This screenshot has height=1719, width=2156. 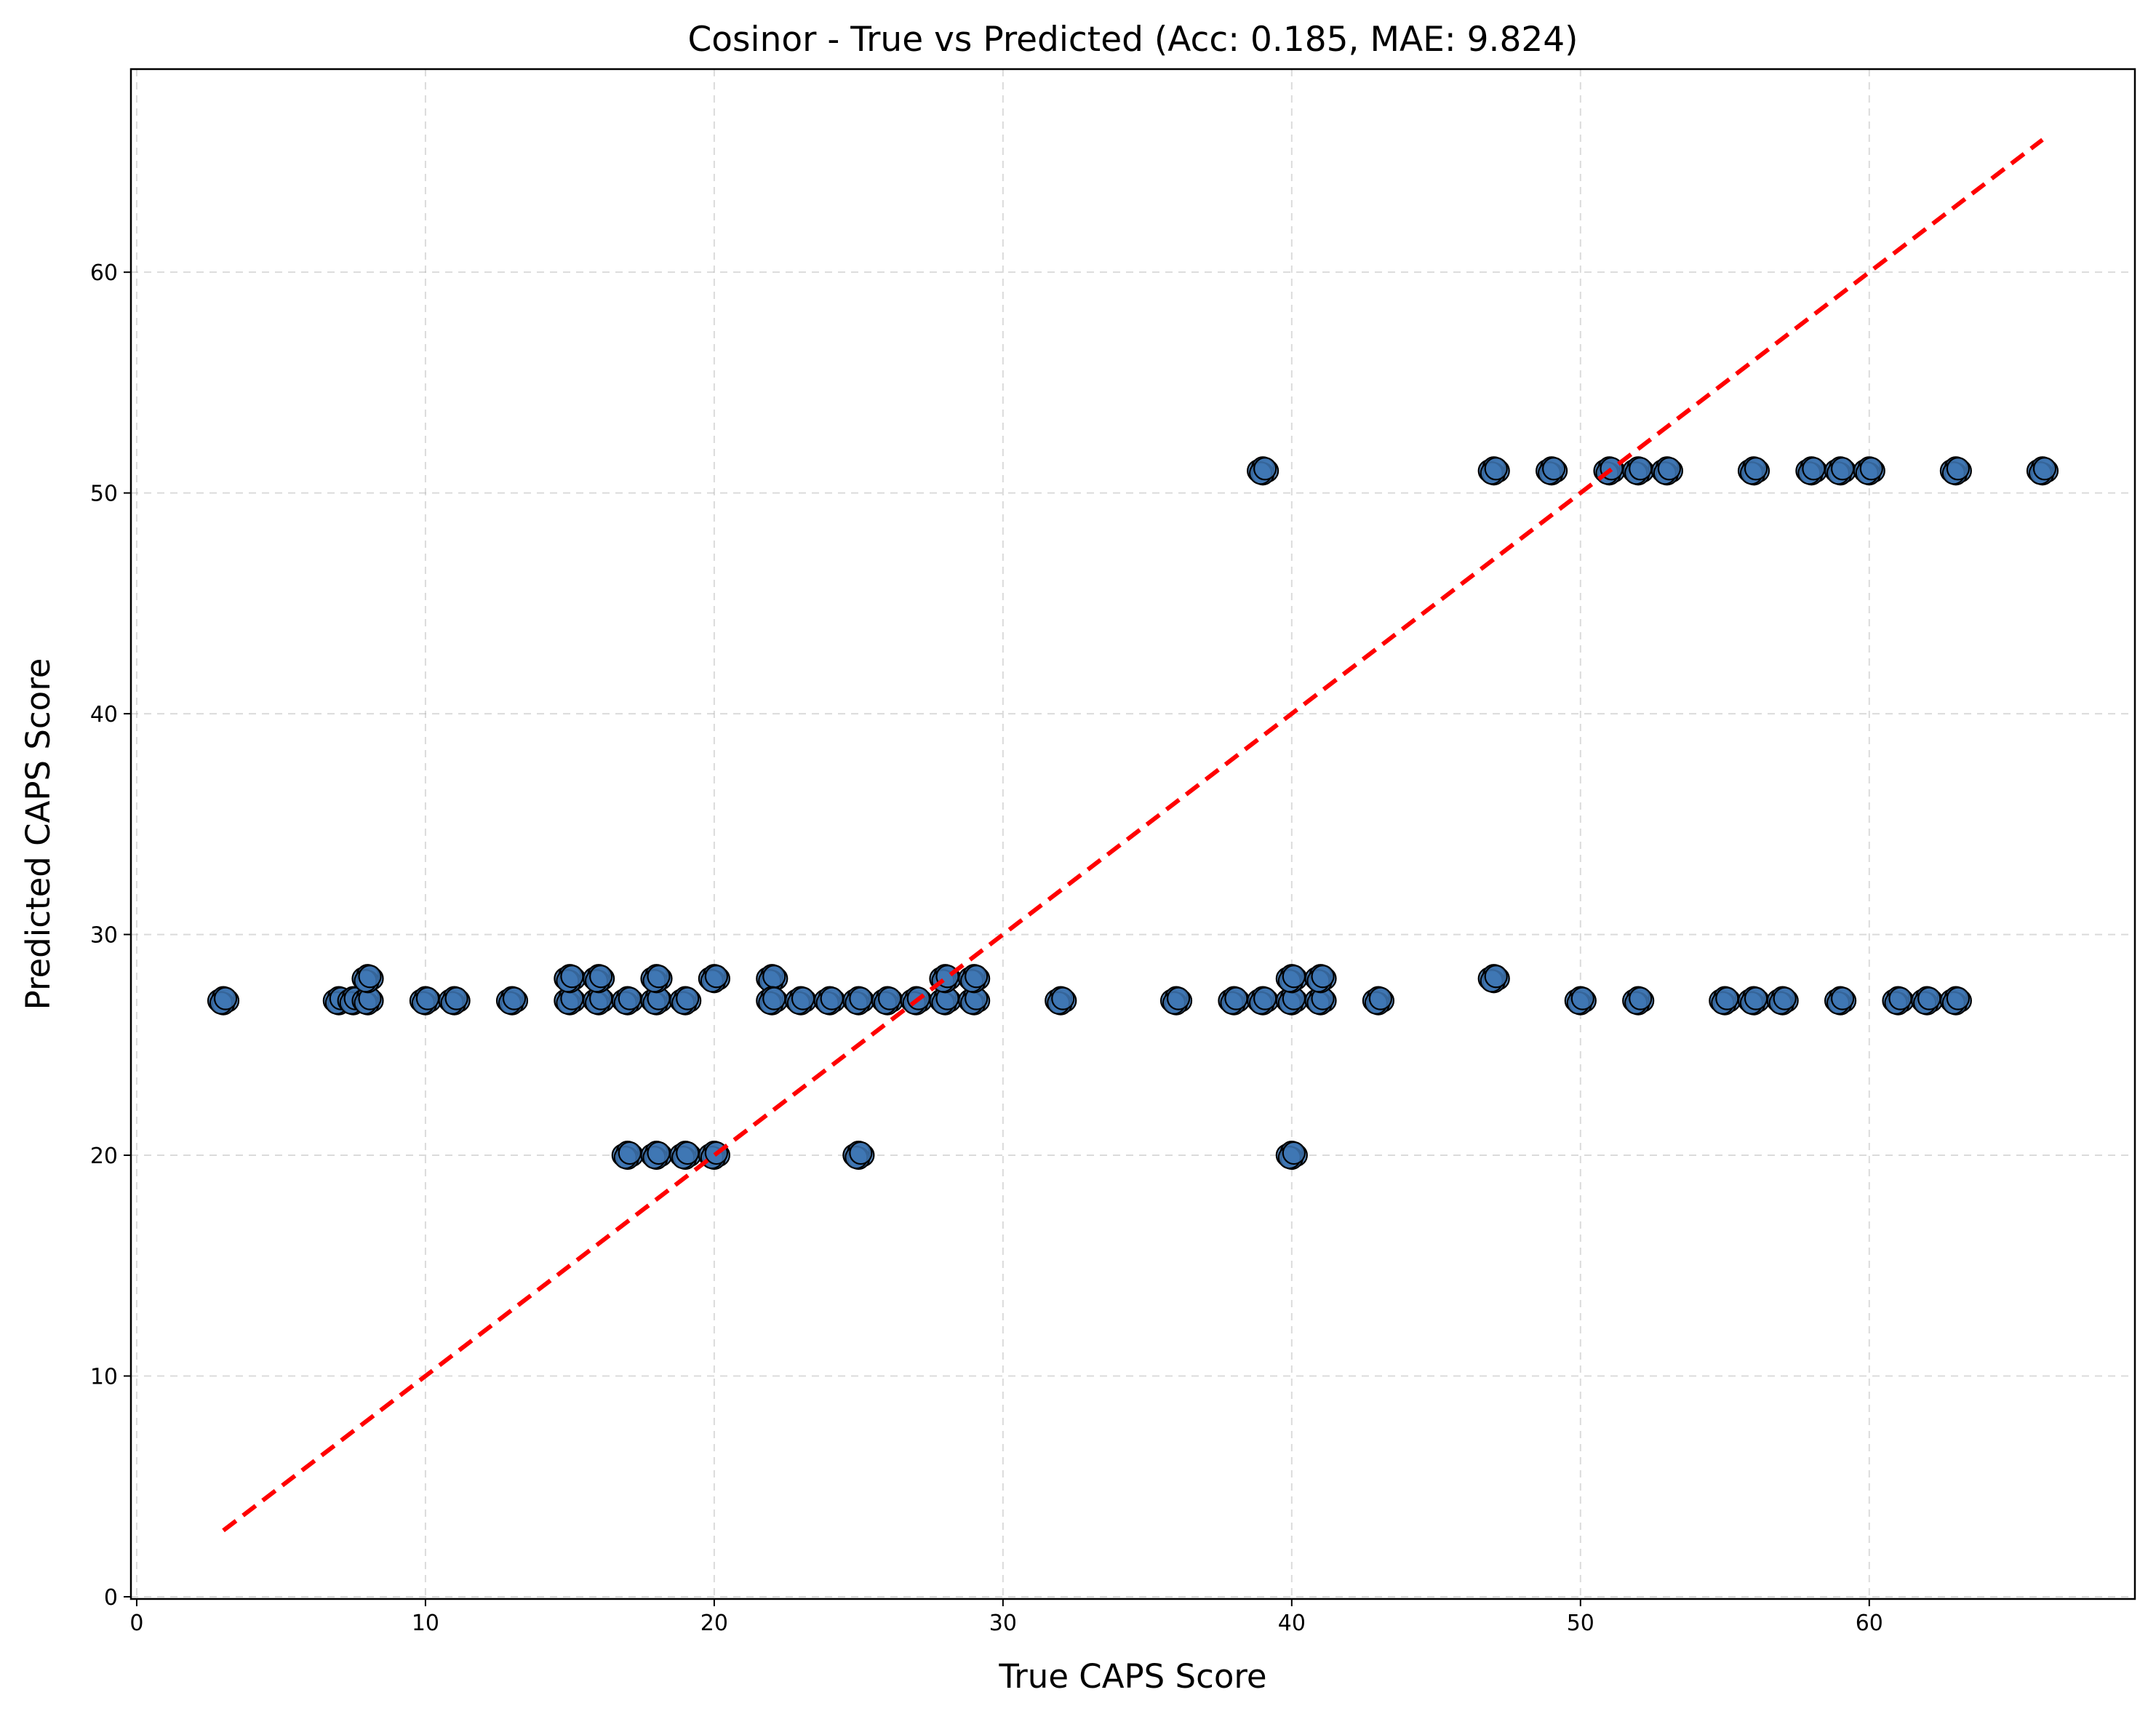 I want to click on y-tick-label: 50, so click(x=104, y=494).